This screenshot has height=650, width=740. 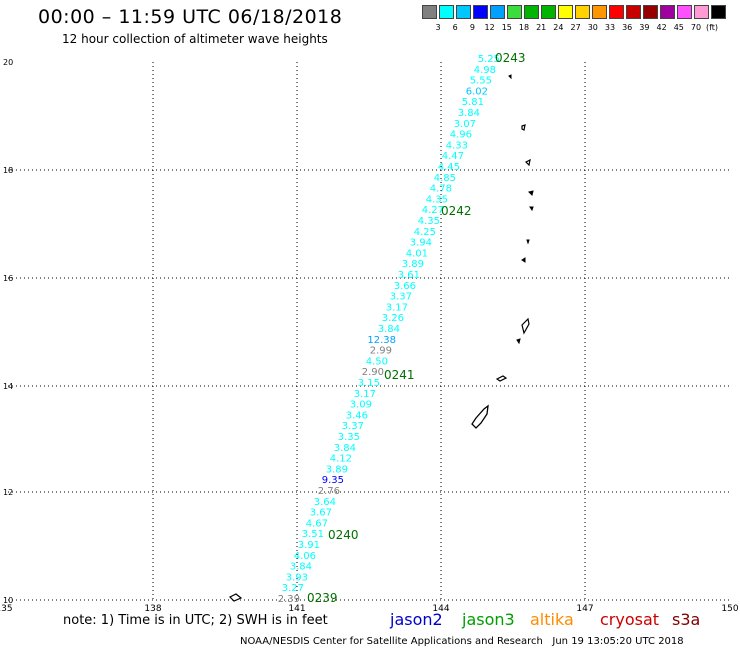 What do you see at coordinates (399, 375) in the screenshot?
I see `pass-time-label: 0241` at bounding box center [399, 375].